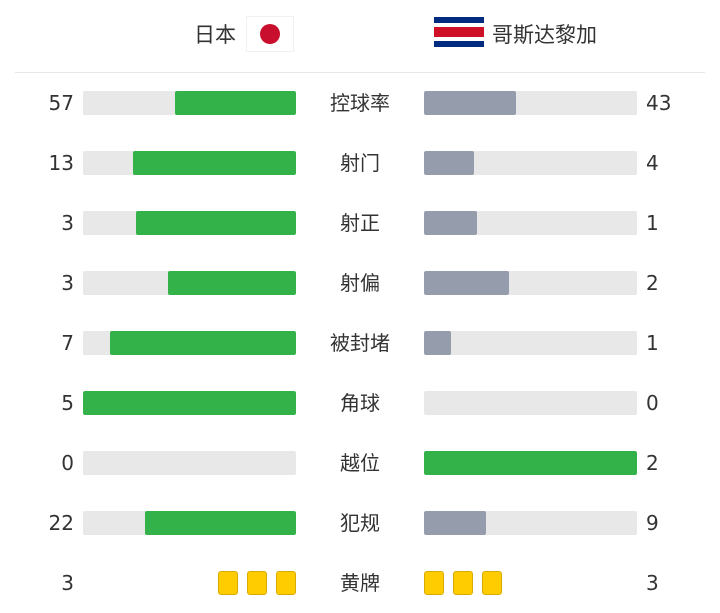 Image resolution: width=720 pixels, height=613 pixels. What do you see at coordinates (652, 523) in the screenshot?
I see `away-value: 9` at bounding box center [652, 523].